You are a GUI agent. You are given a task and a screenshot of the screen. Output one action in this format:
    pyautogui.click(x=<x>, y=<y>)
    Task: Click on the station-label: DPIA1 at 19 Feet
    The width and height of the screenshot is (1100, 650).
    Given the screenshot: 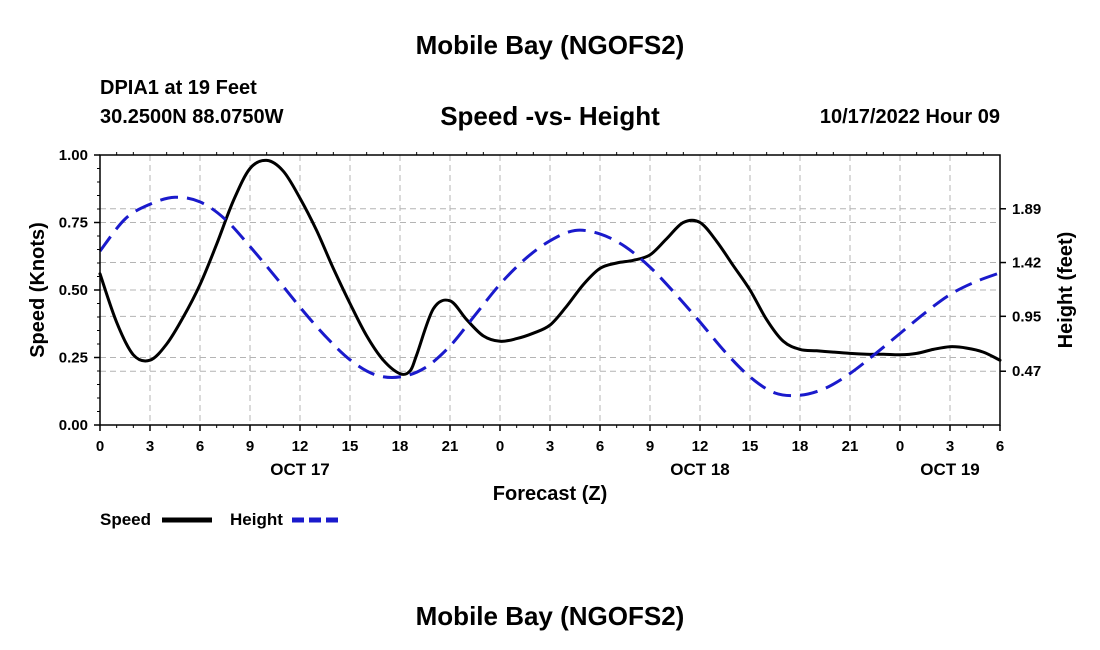 What is the action you would take?
    pyautogui.click(x=178, y=88)
    